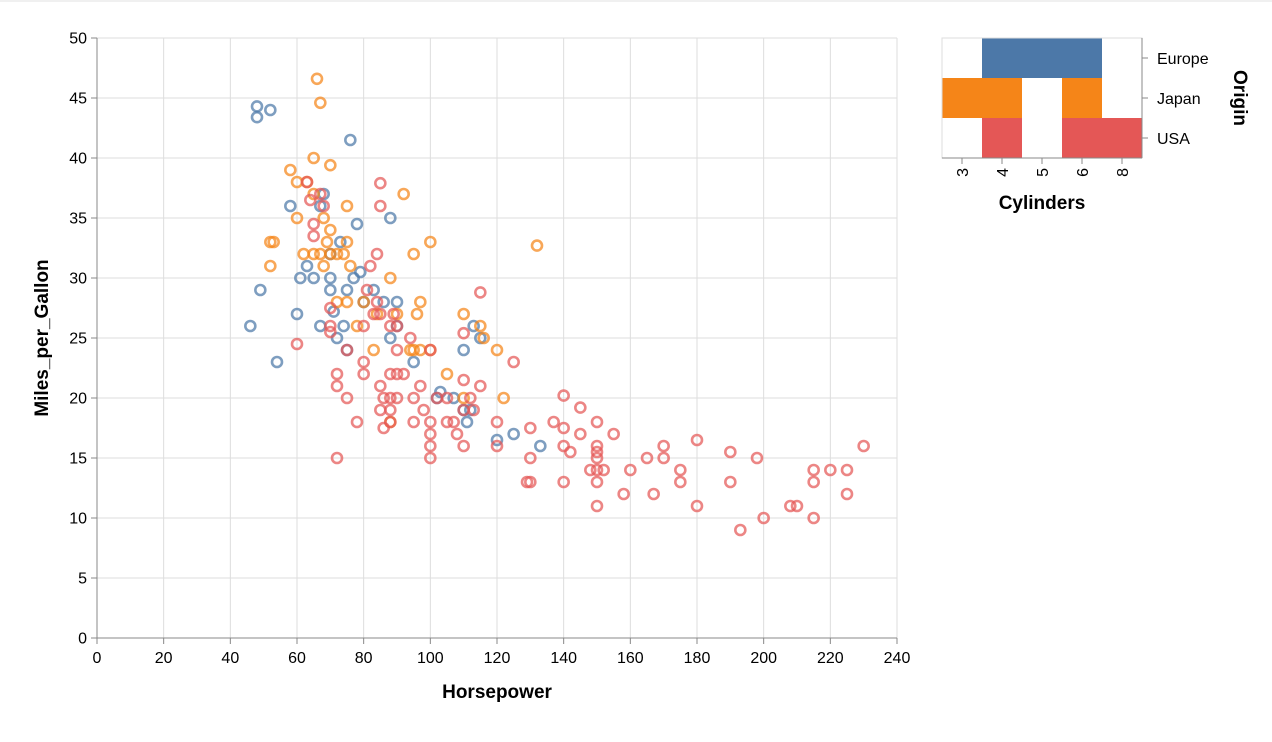  What do you see at coordinates (297, 658) in the screenshot?
I see `x-tick-label: 60` at bounding box center [297, 658].